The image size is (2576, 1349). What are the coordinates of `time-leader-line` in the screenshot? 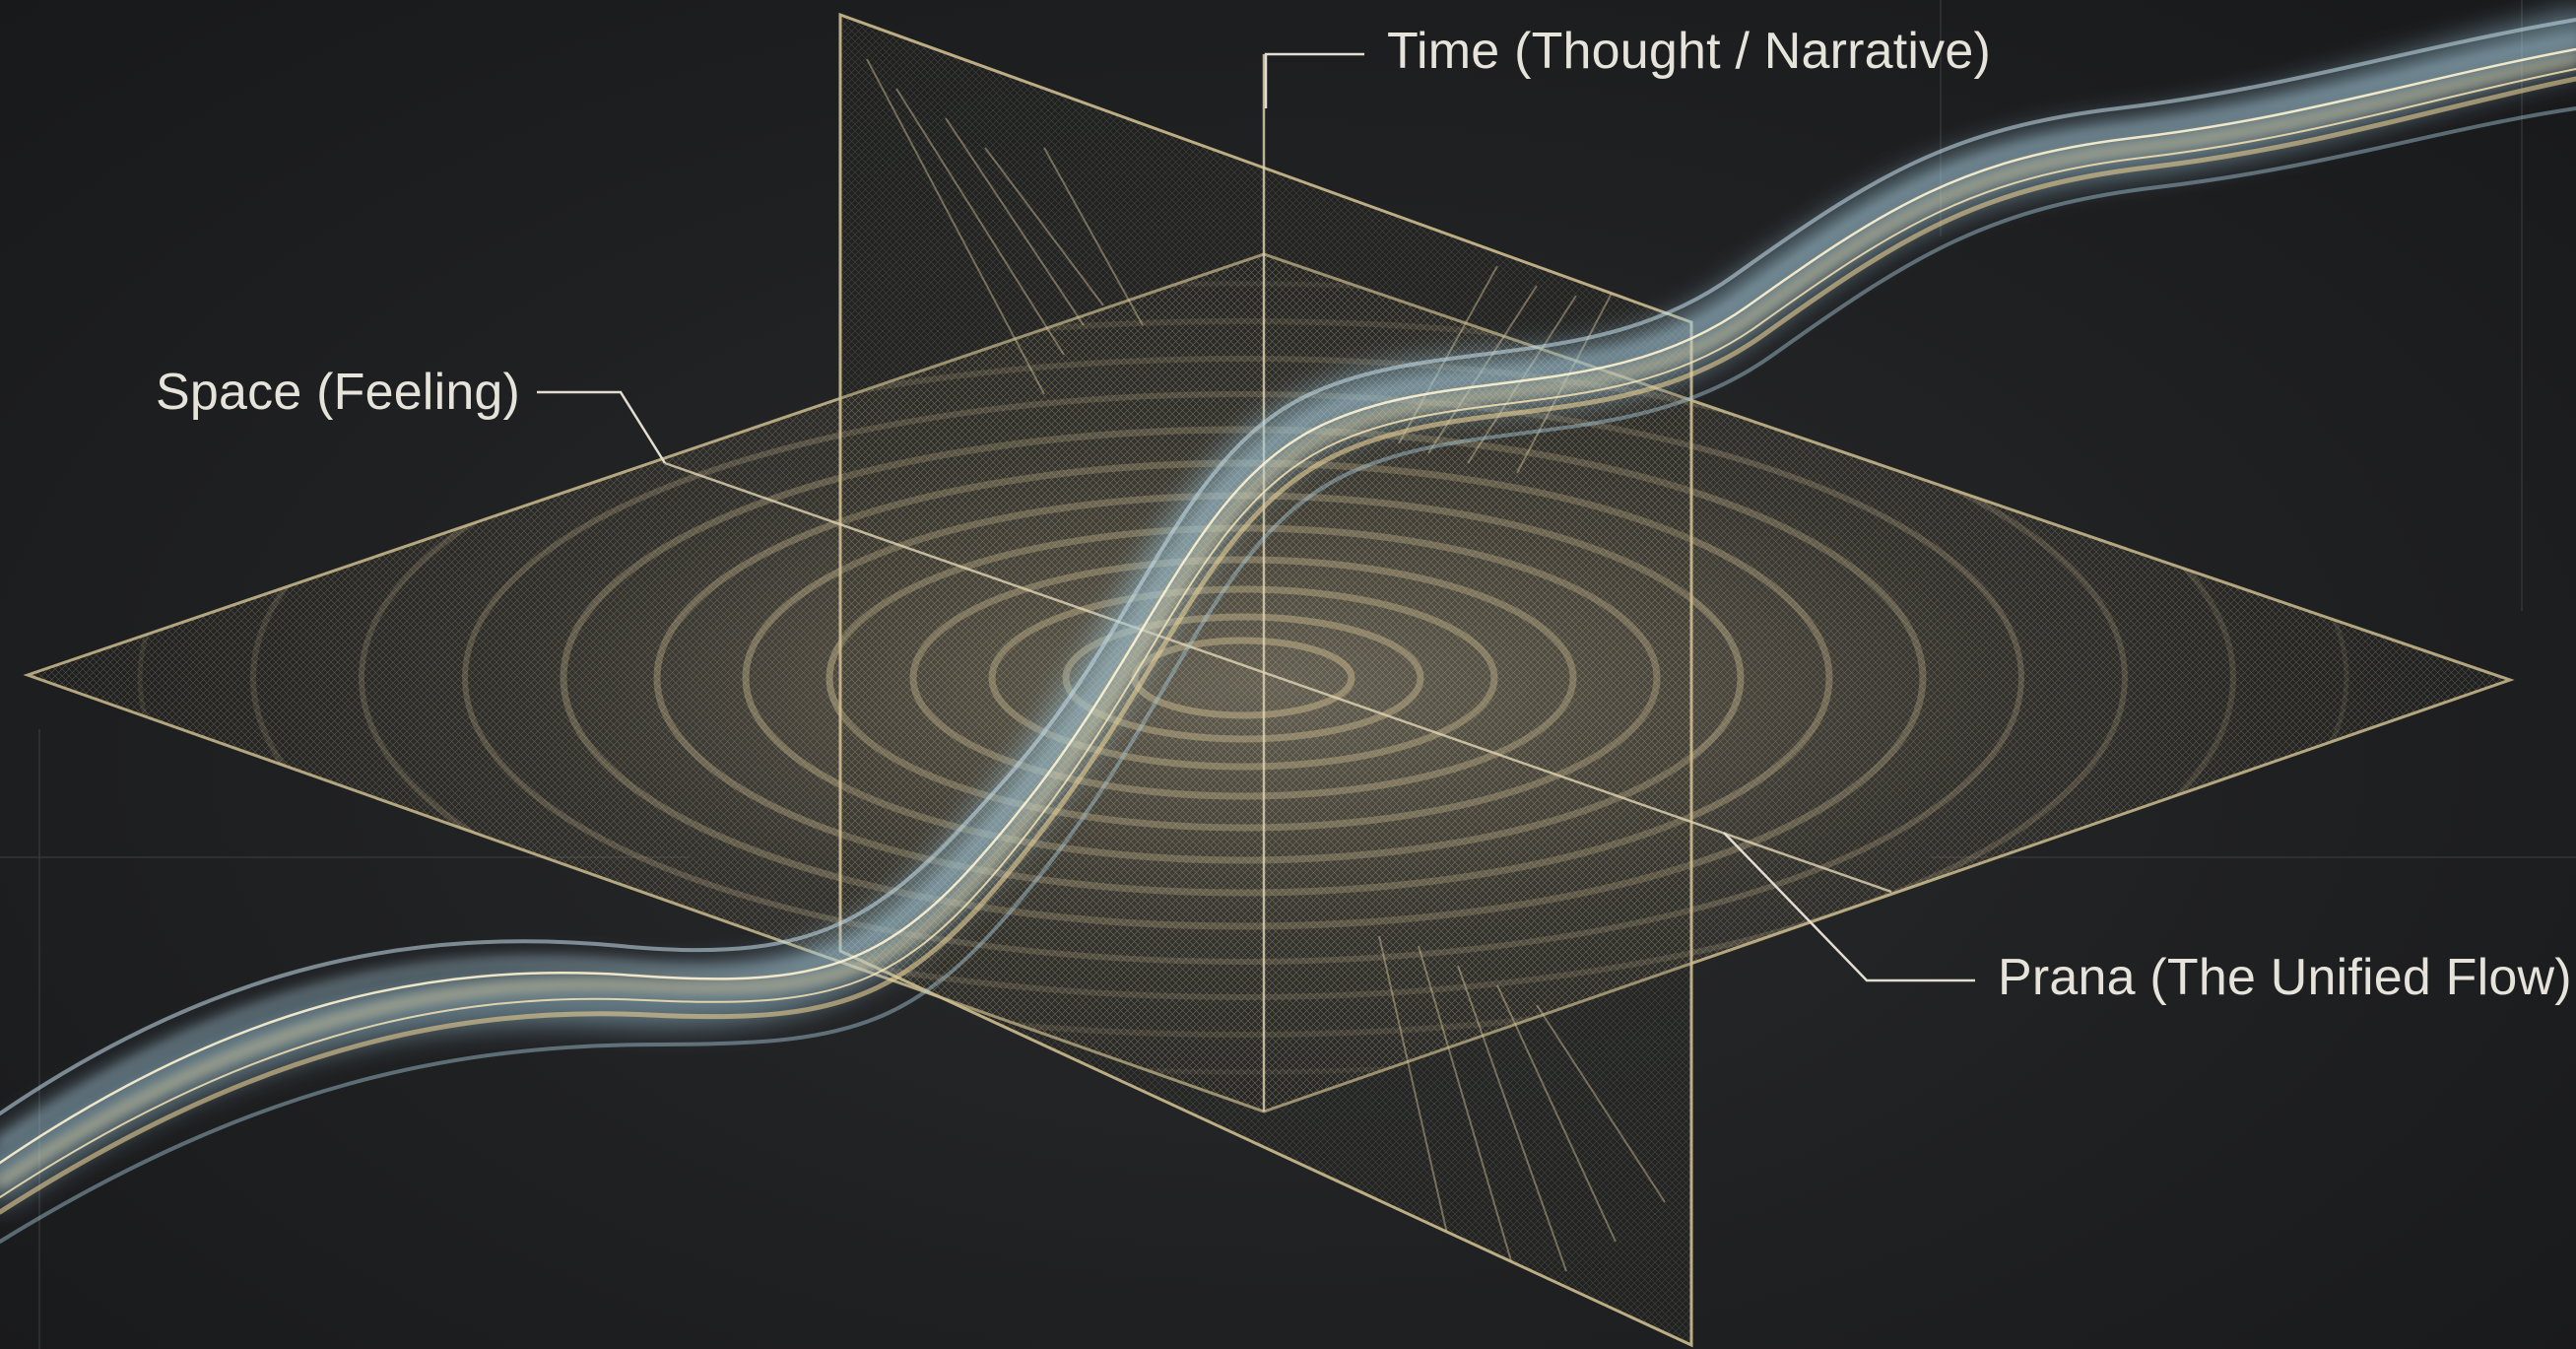 It's located at (1314, 80).